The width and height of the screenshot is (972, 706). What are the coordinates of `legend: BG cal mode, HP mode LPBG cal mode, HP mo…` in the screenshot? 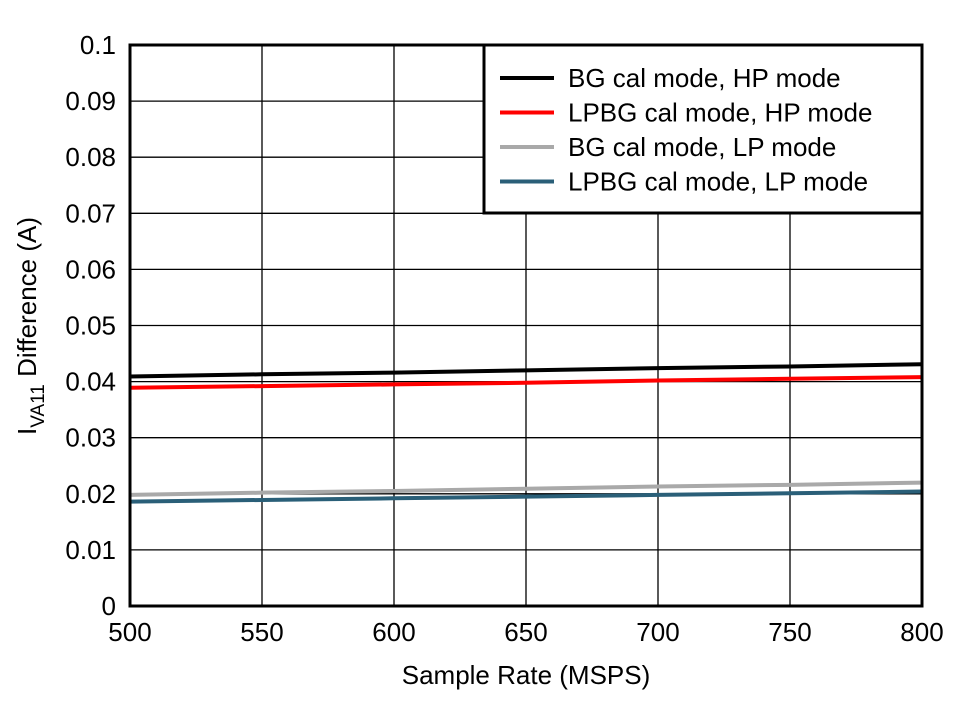 It's located at (703, 129).